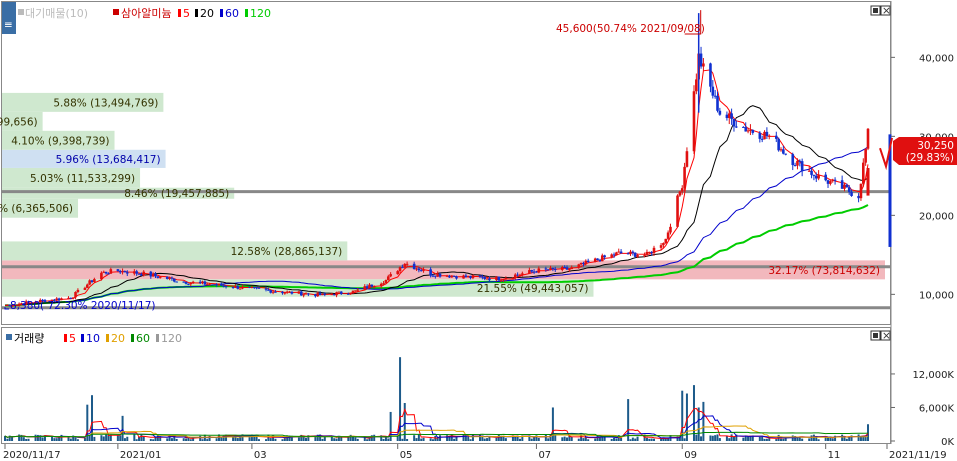 This screenshot has width=957, height=461. Describe the element at coordinates (116, 12) in the screenshot. I see `legend-swatch-indicator` at that location.